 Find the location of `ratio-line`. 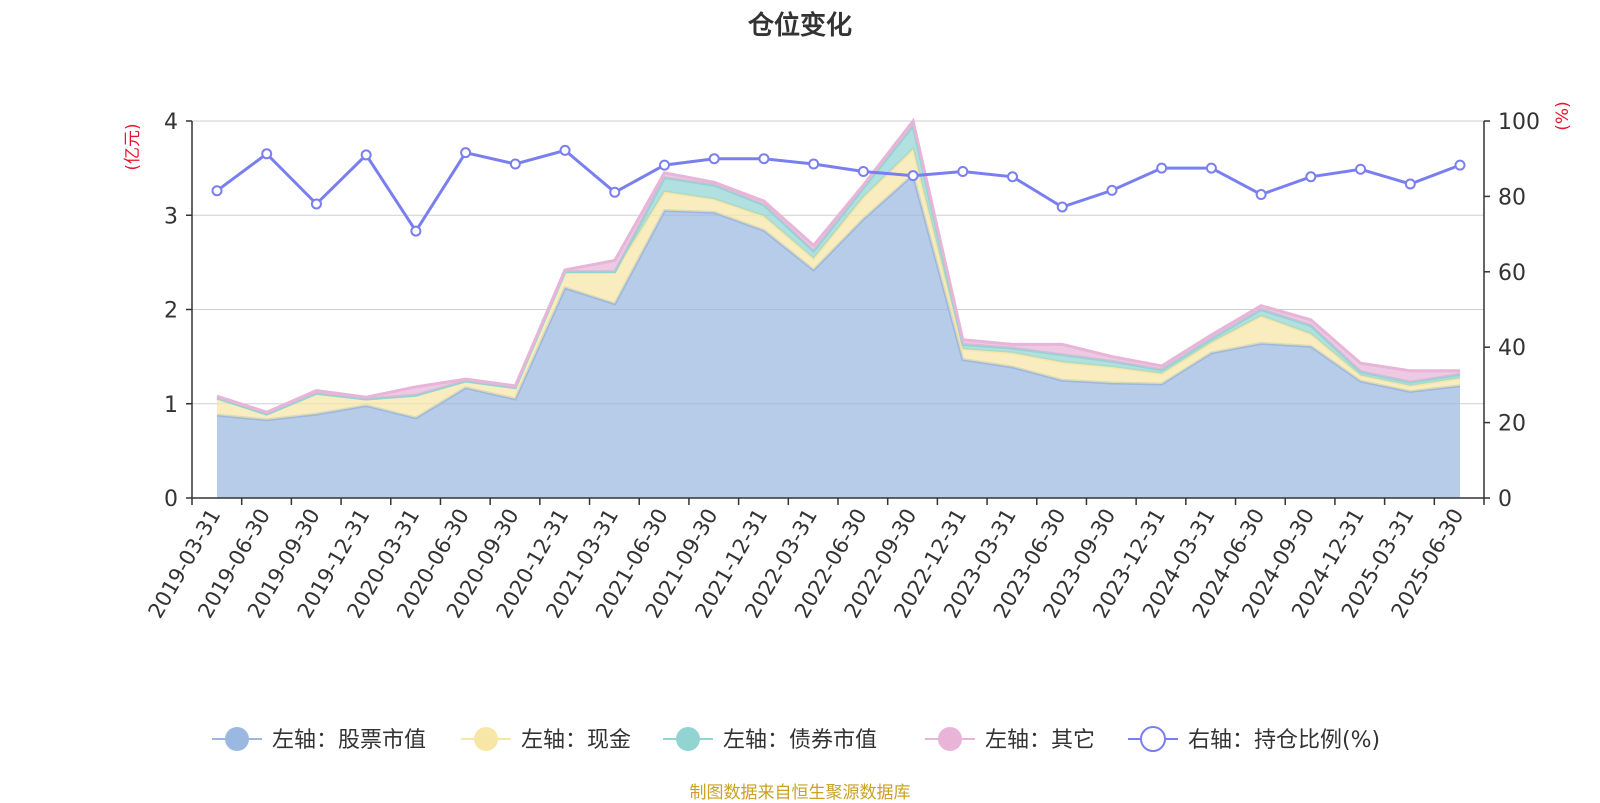

ratio-line is located at coordinates (838, 191).